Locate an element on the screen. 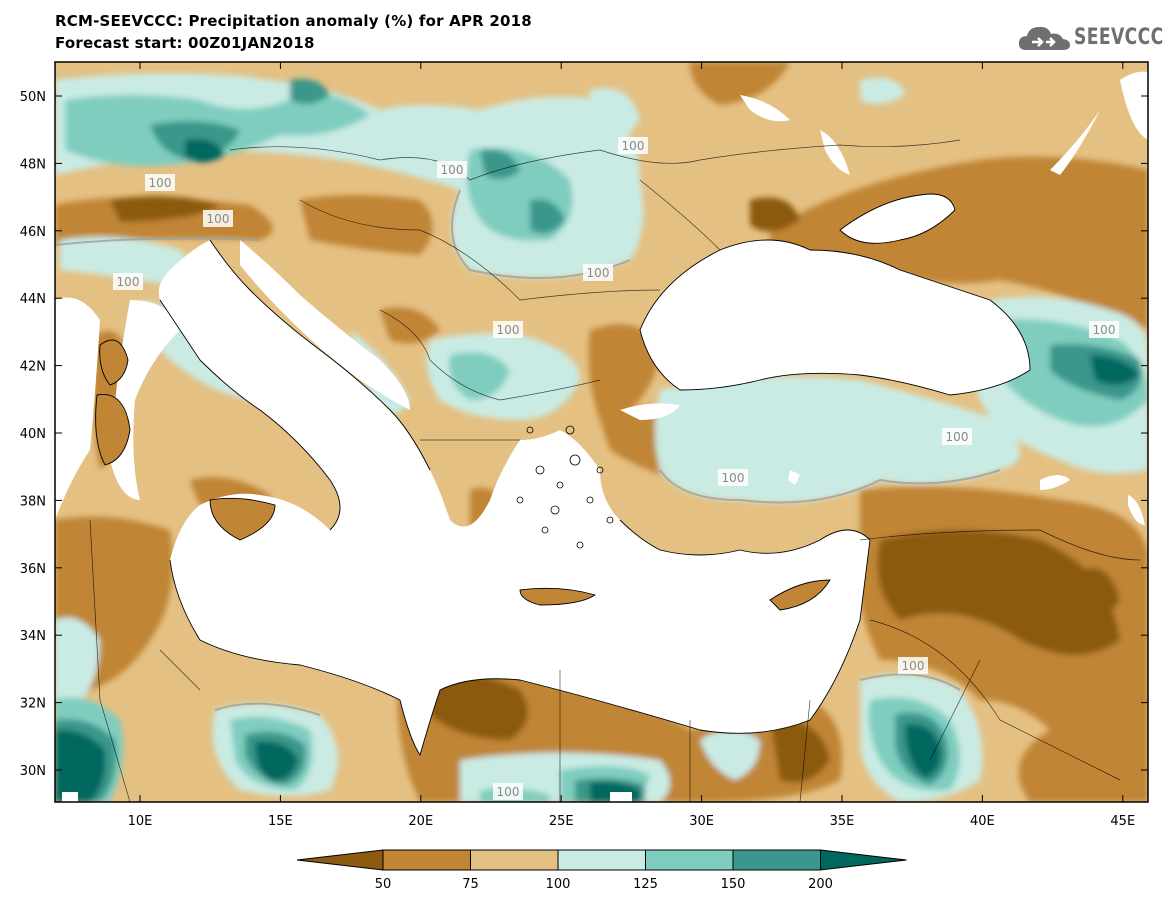 The height and width of the screenshot is (907, 1165). lat-label: 36N is located at coordinates (33, 569).